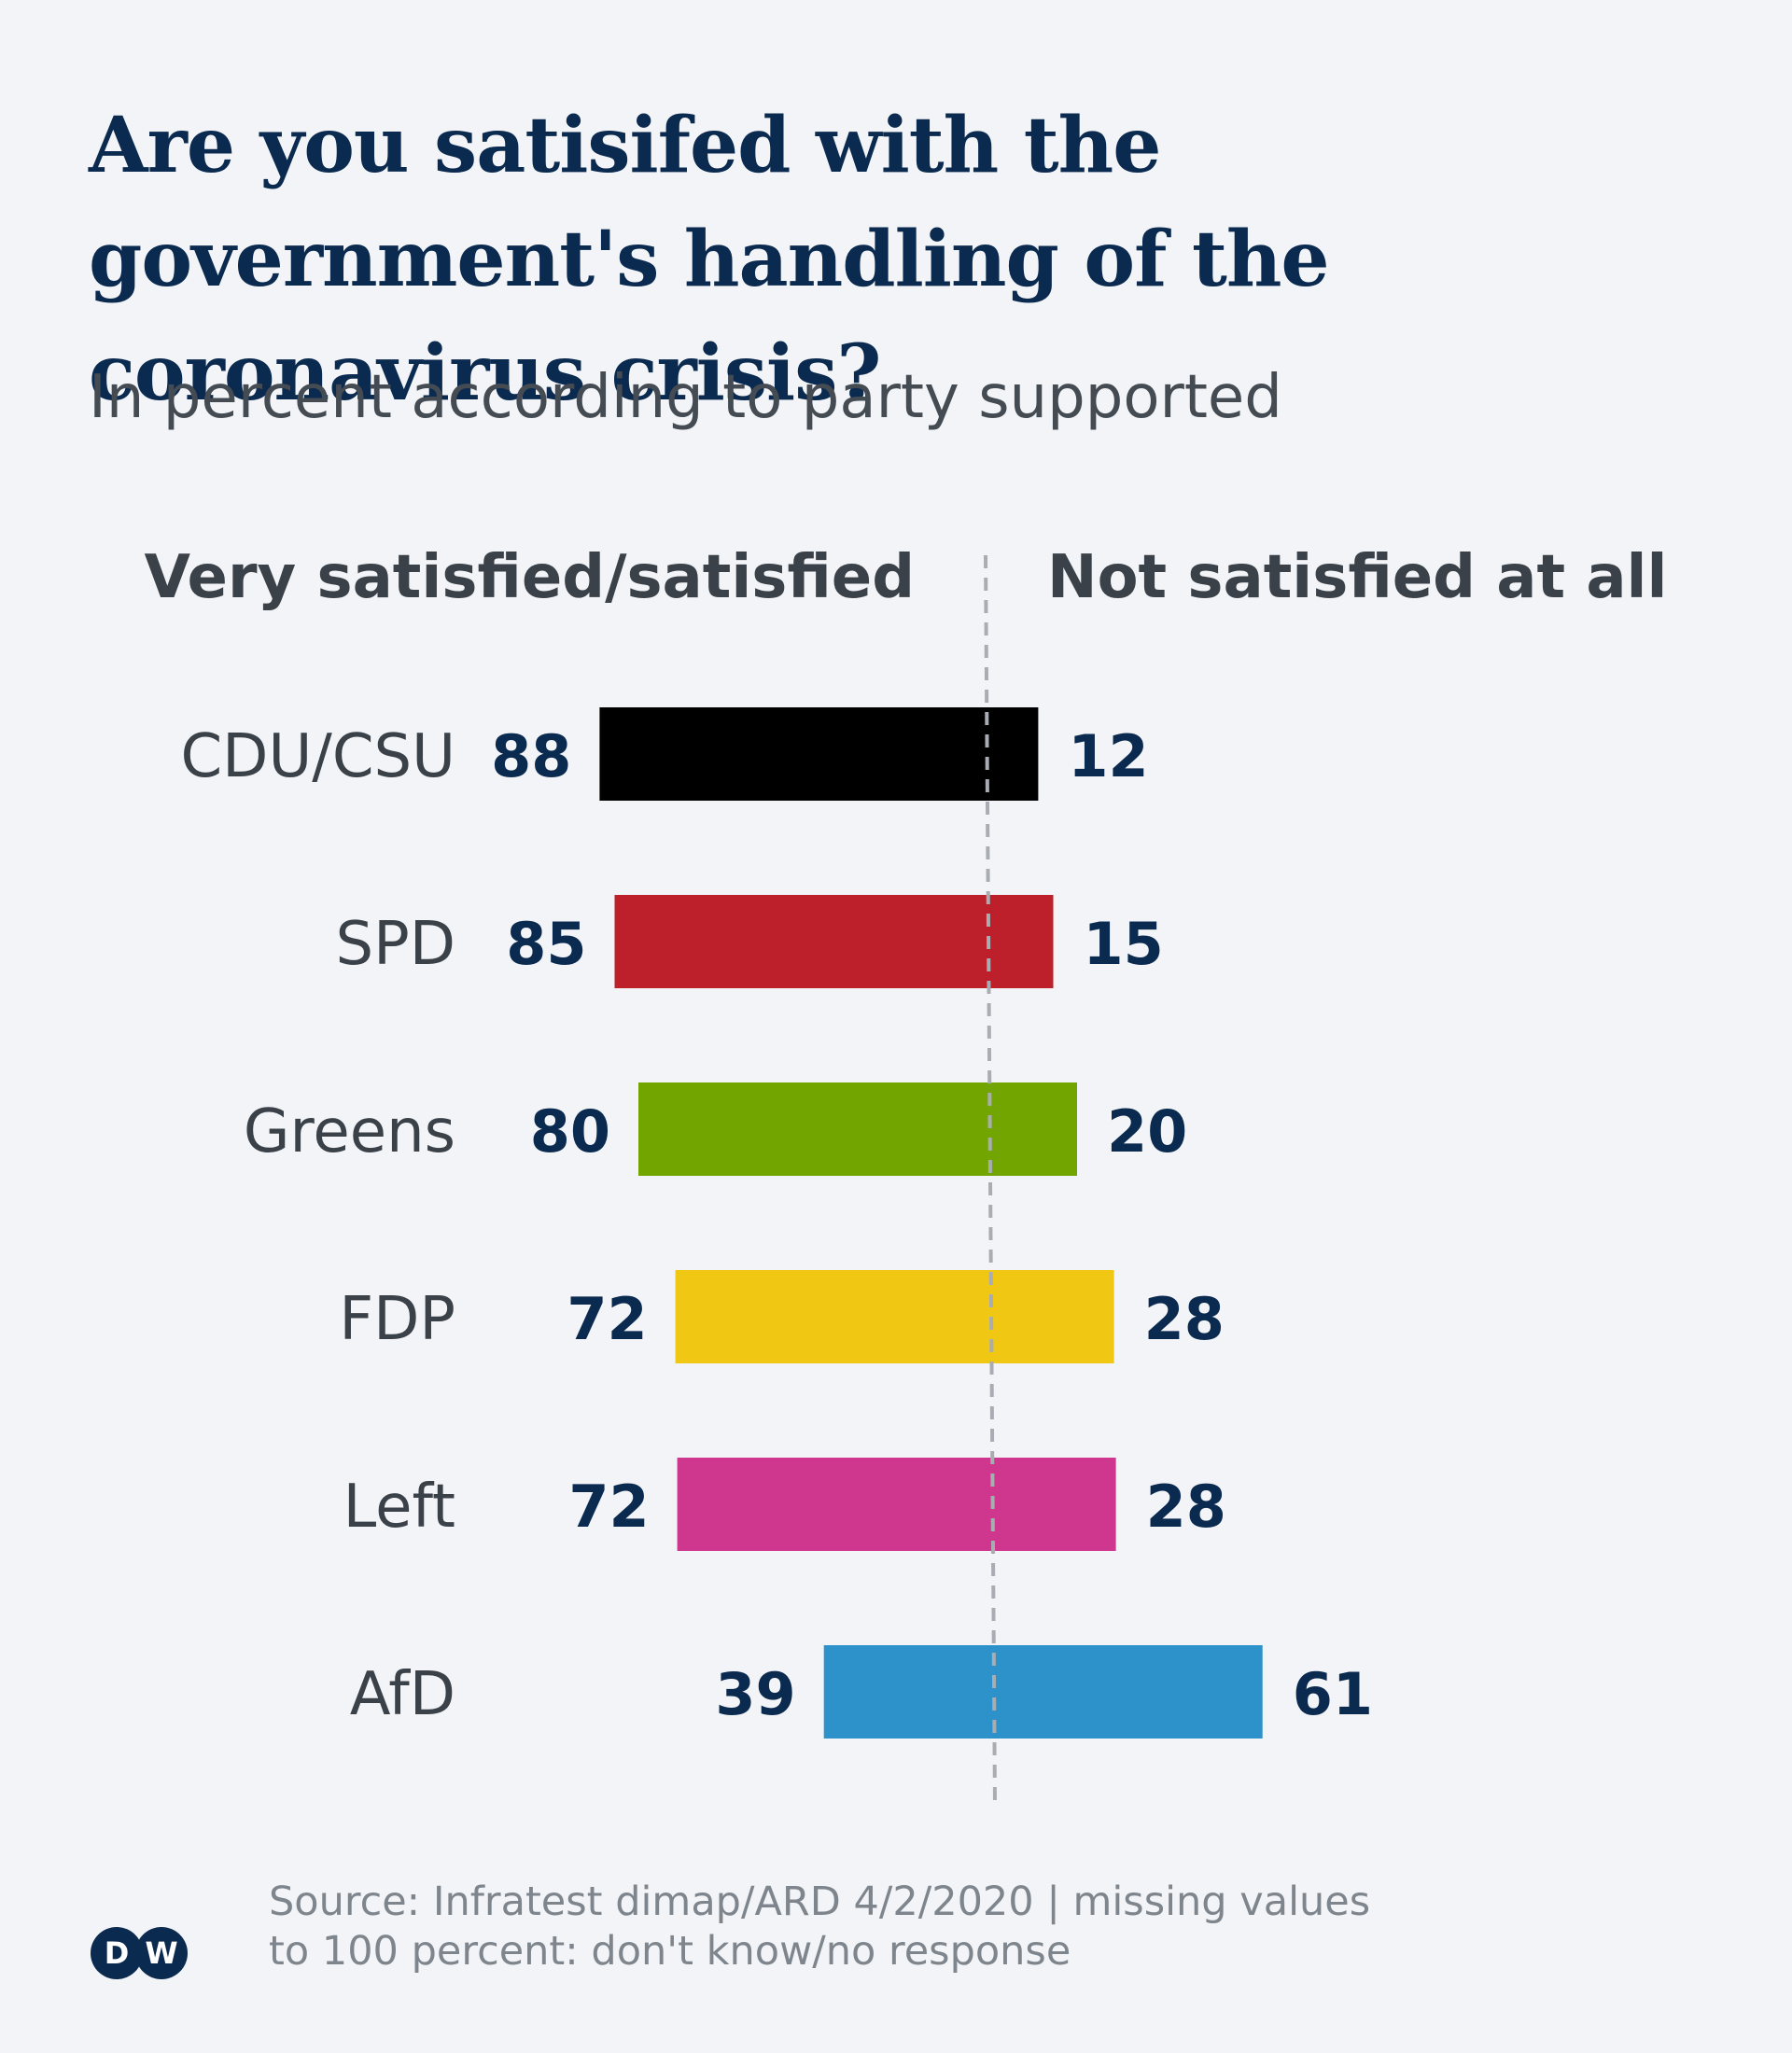 This screenshot has height=2053, width=1792. Describe the element at coordinates (607, 1319) in the screenshot. I see `value-satisfied-fdp: 72` at that location.